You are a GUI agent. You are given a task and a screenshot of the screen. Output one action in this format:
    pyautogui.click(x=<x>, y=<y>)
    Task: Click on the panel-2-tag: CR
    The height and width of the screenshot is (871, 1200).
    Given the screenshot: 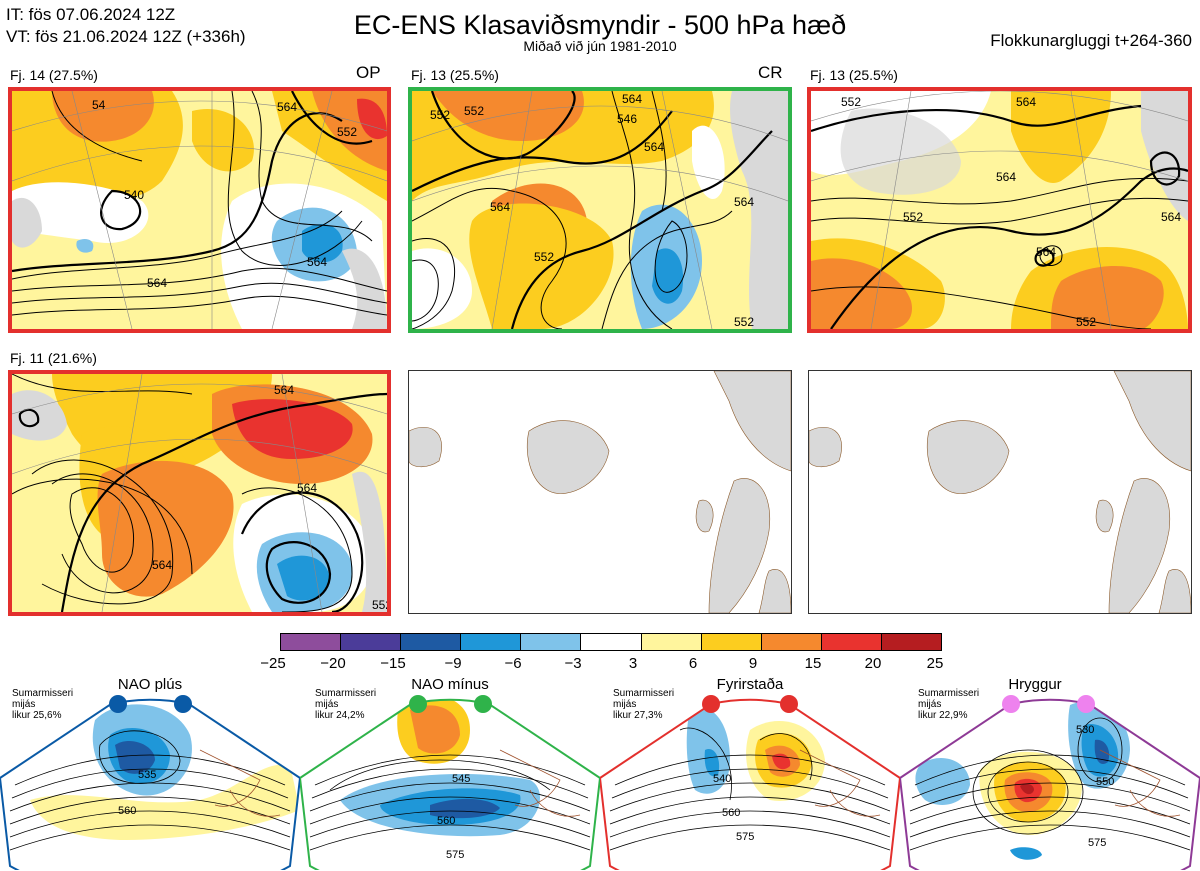 What is the action you would take?
    pyautogui.click(x=770, y=72)
    